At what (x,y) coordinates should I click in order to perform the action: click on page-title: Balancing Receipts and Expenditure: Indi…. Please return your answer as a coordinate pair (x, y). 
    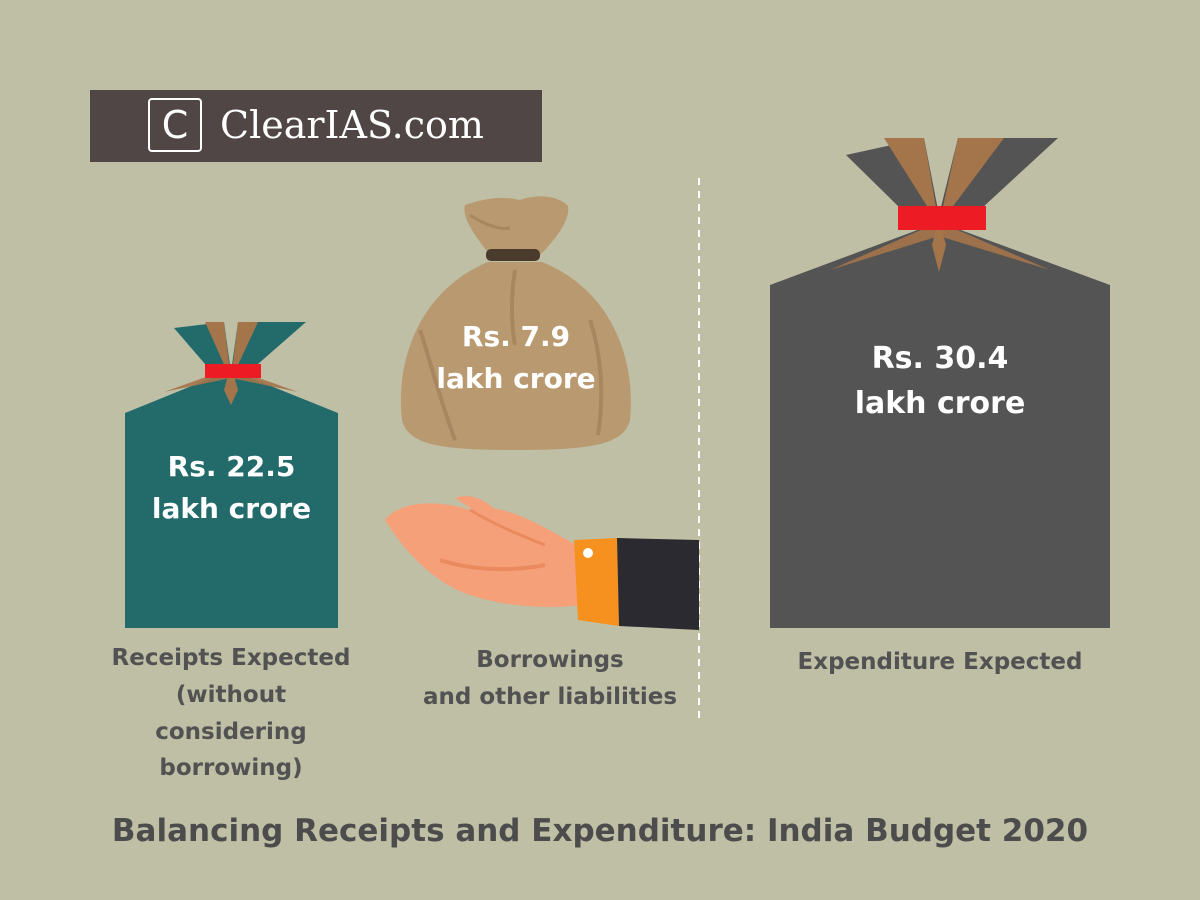
    Looking at the image, I should click on (600, 831).